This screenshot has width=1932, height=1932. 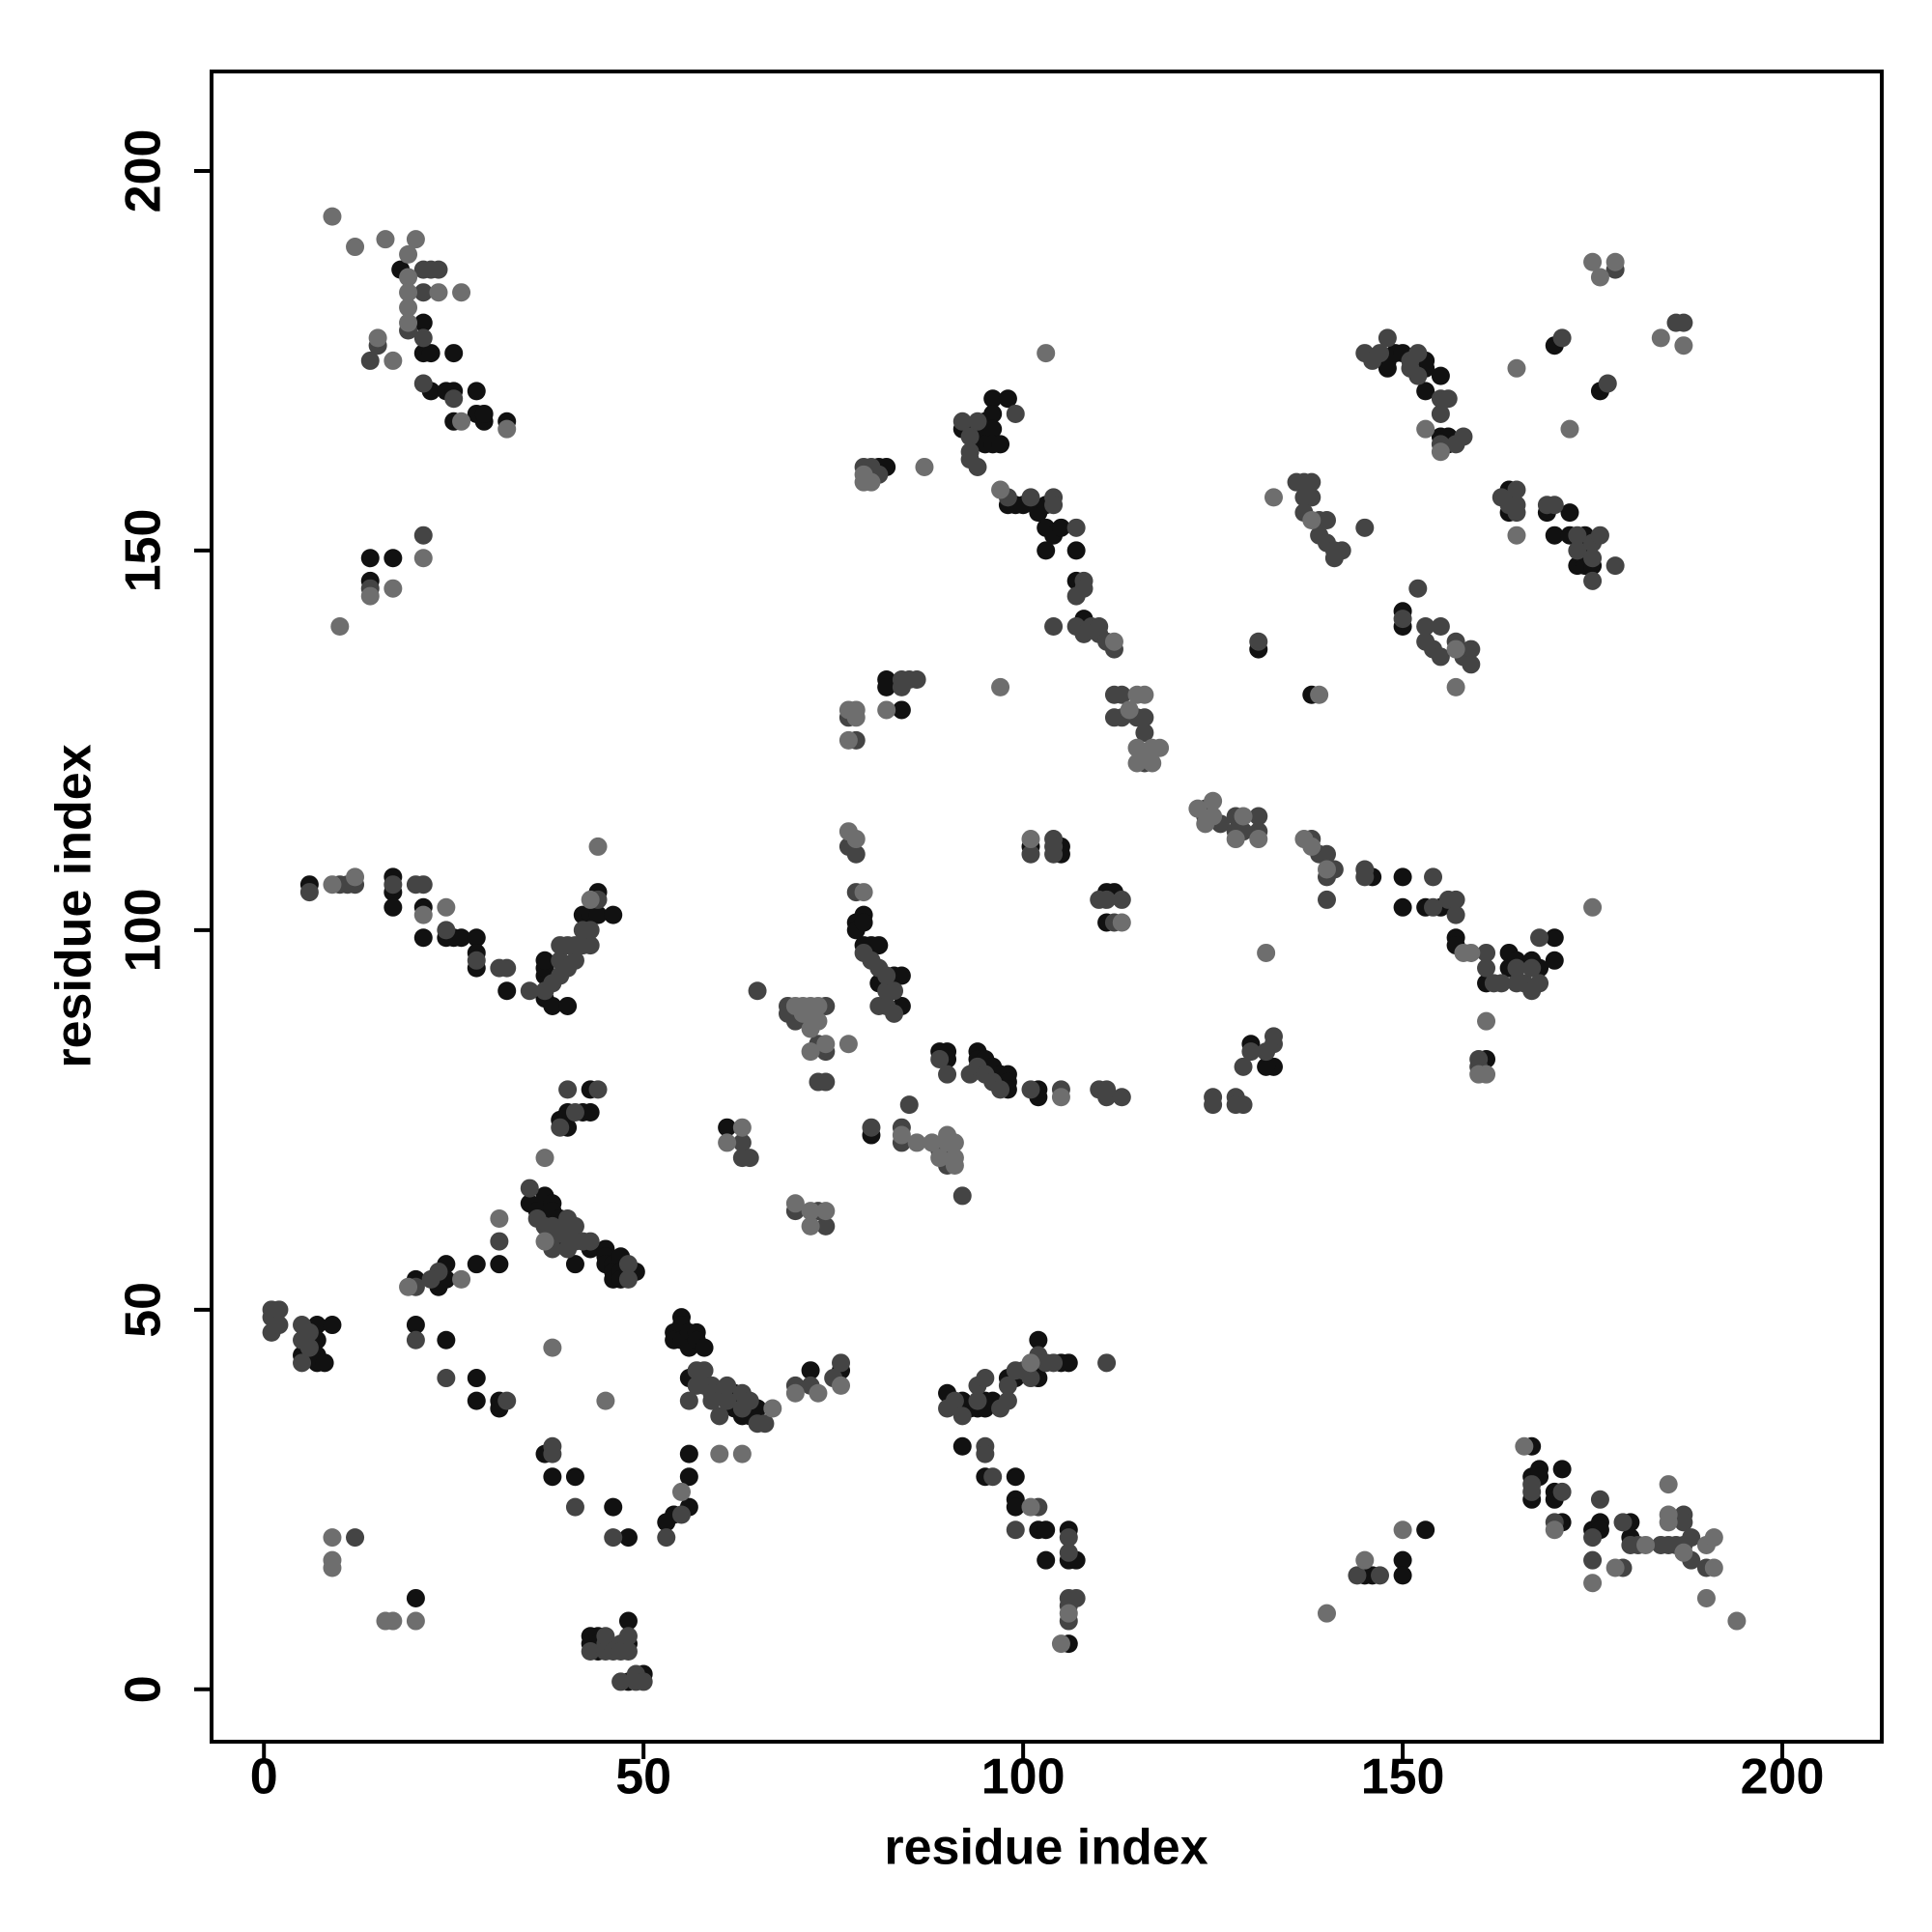 I want to click on x-tick-label: 0, so click(x=264, y=1777).